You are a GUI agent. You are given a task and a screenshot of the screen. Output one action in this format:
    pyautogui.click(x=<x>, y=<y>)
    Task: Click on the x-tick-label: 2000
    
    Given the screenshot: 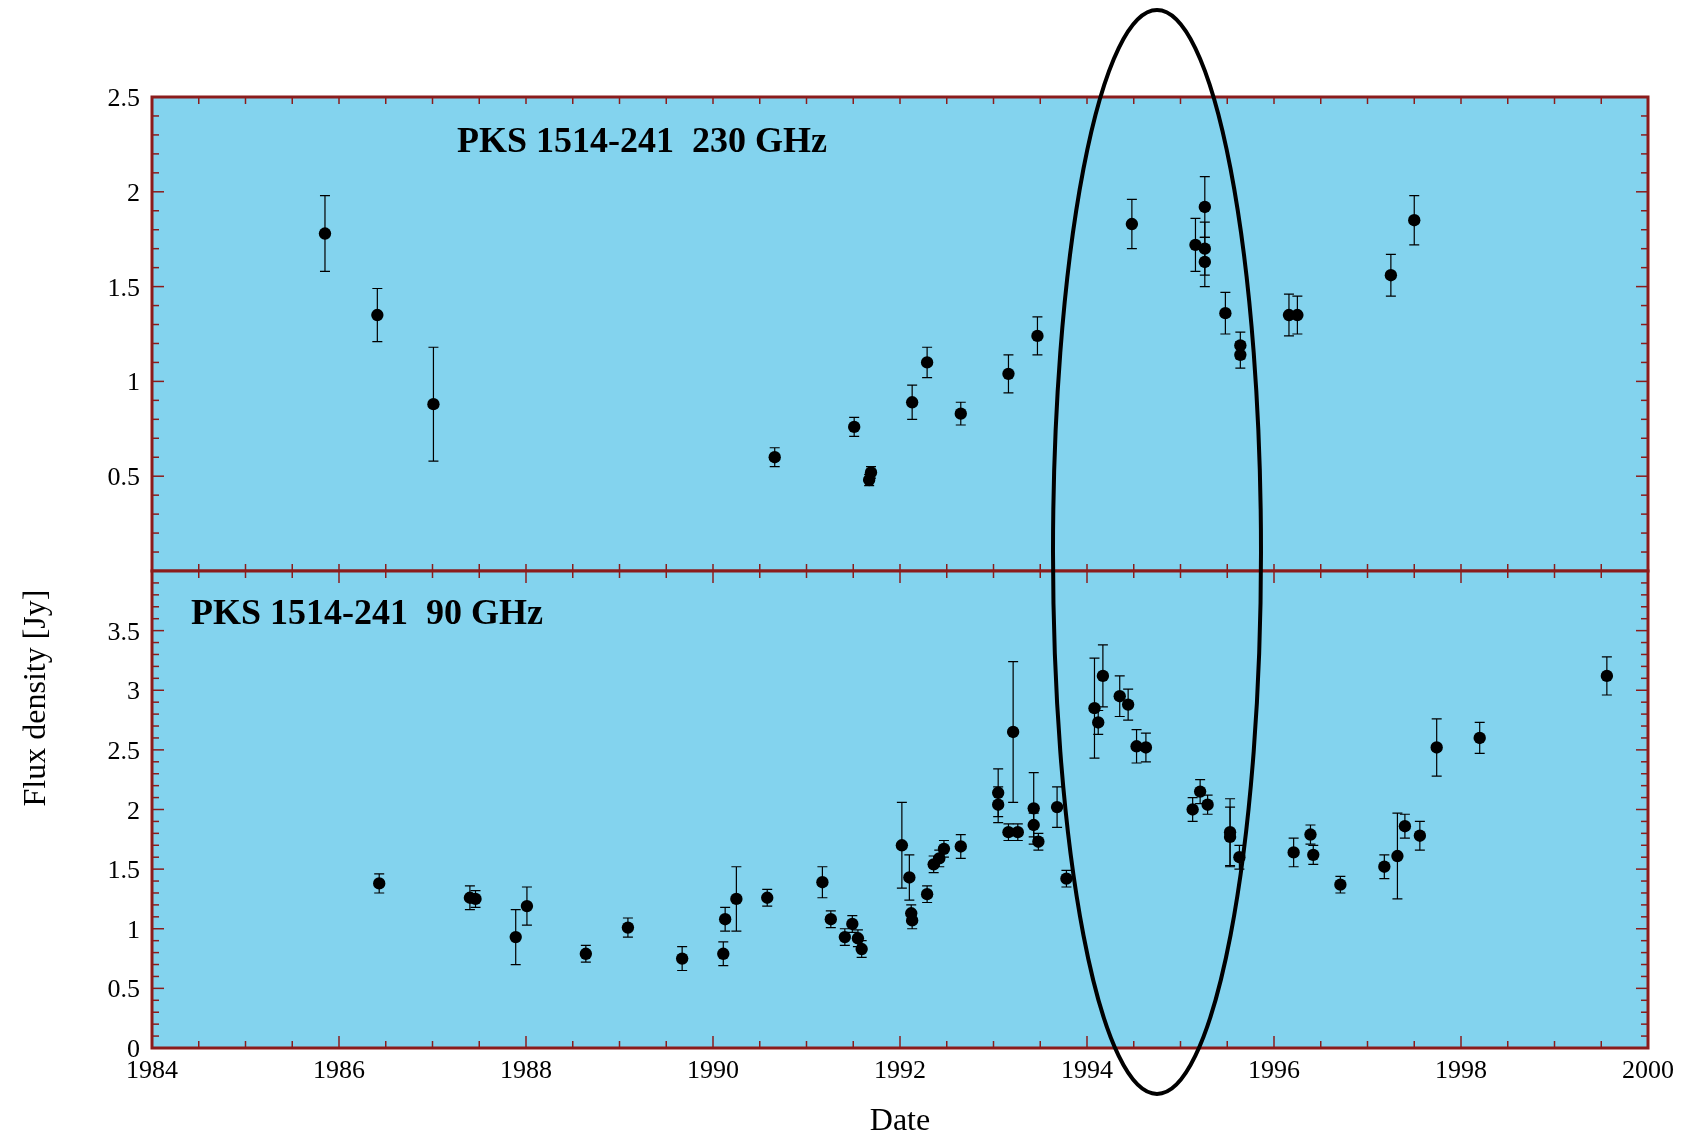 What is the action you would take?
    pyautogui.click(x=1648, y=1069)
    